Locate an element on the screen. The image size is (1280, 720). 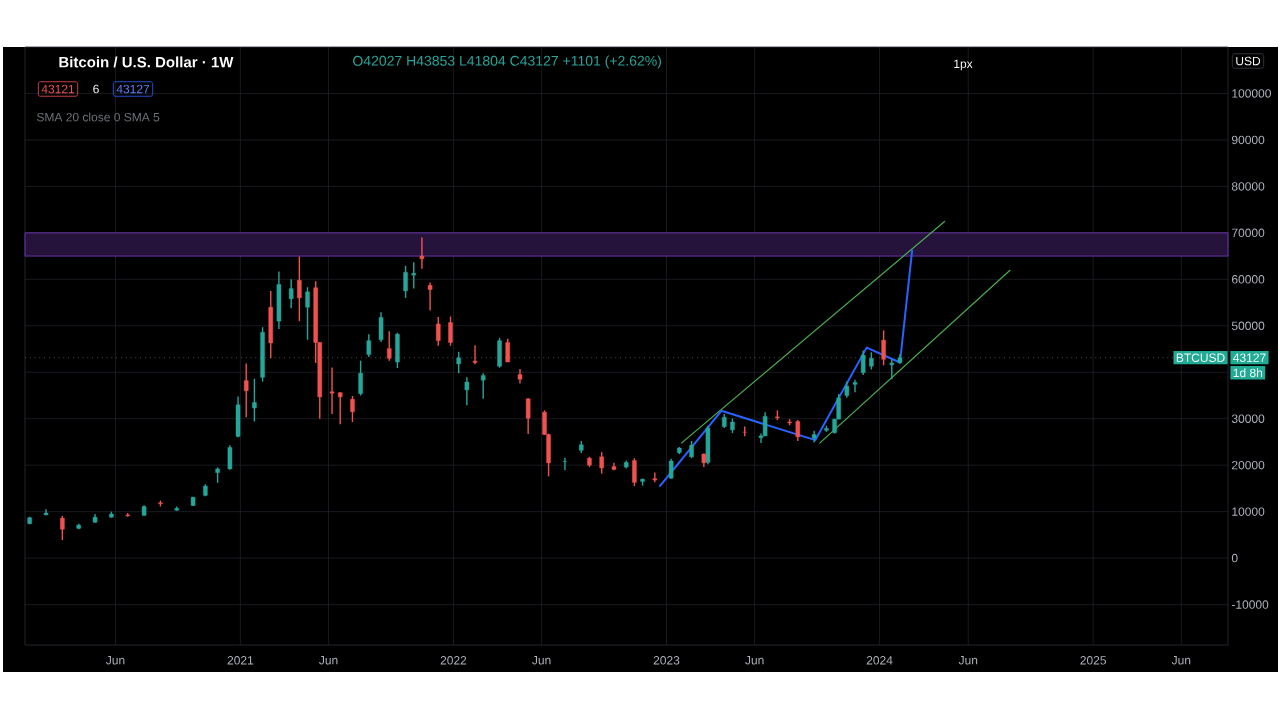
y-tick-label: -10000 is located at coordinates (1250, 604).